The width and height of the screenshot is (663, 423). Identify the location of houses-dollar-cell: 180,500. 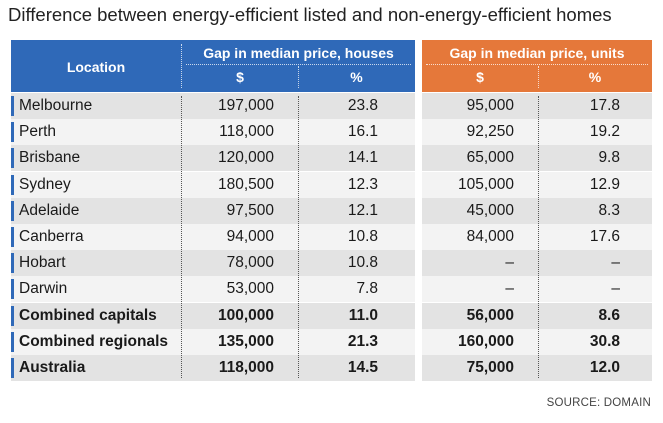
(245, 184).